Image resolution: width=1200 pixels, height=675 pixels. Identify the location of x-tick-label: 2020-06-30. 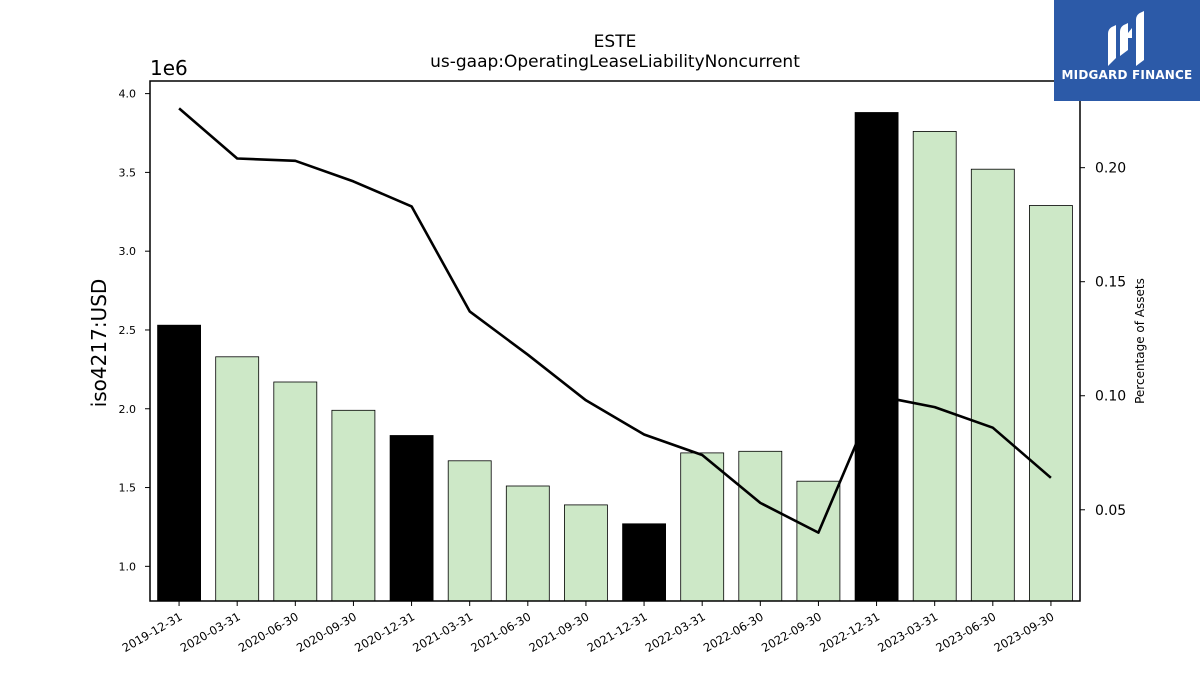
(268, 632).